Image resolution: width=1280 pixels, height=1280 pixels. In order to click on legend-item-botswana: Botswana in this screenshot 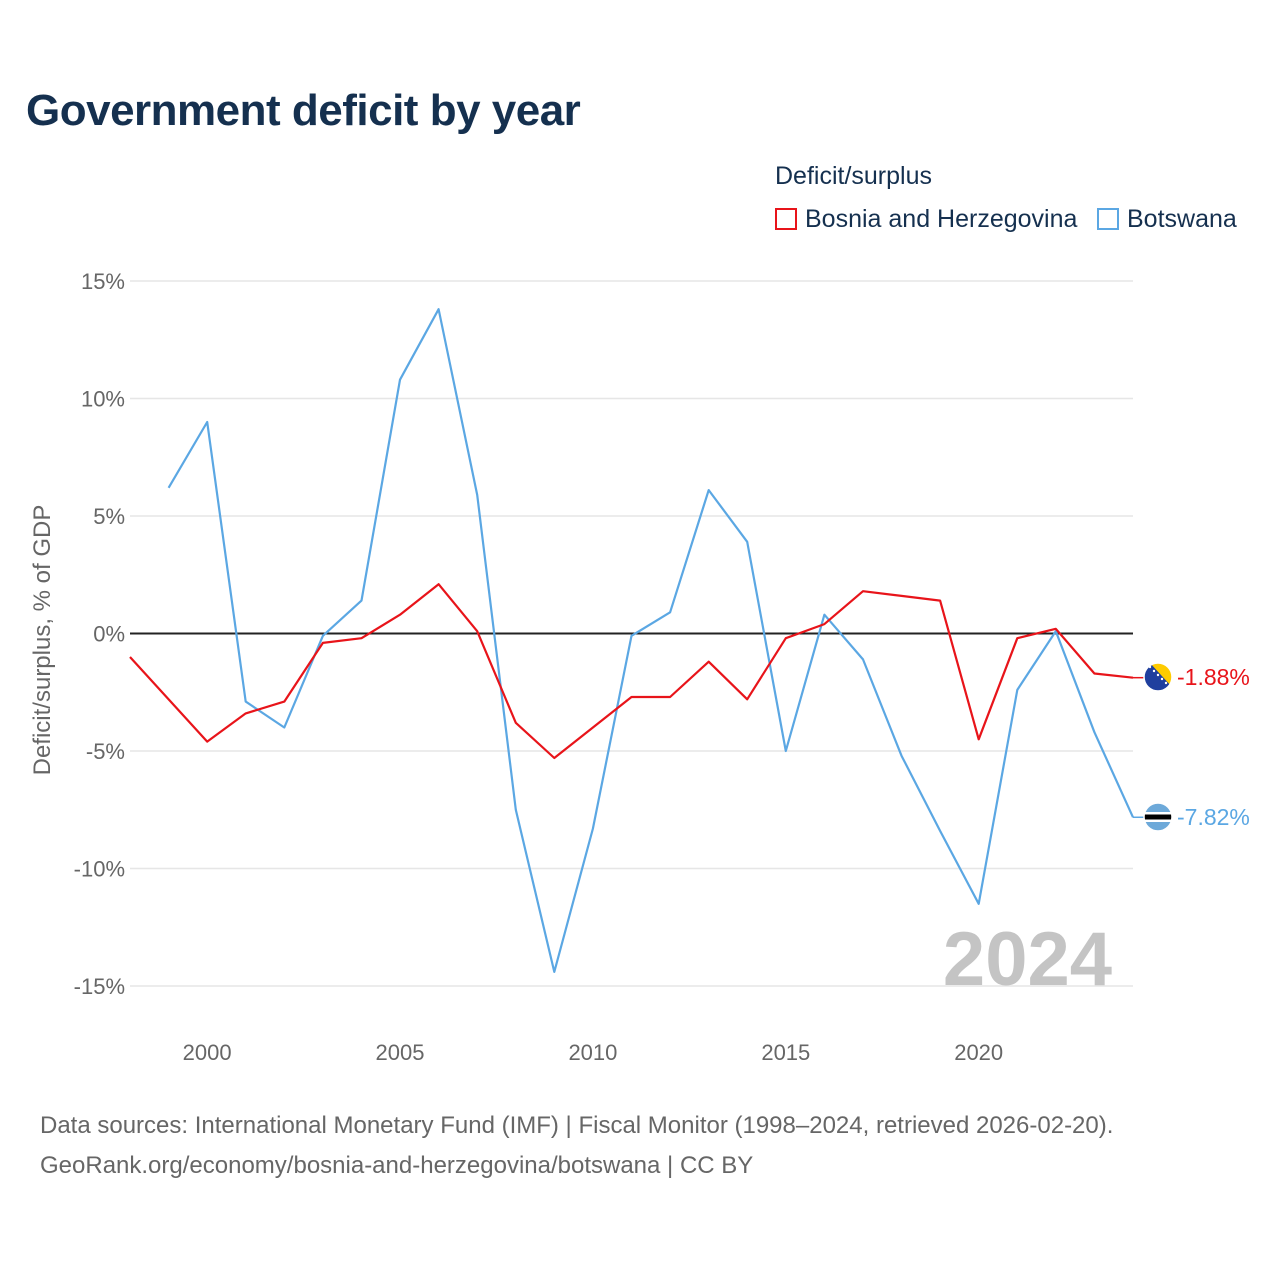, I will do `click(1167, 219)`.